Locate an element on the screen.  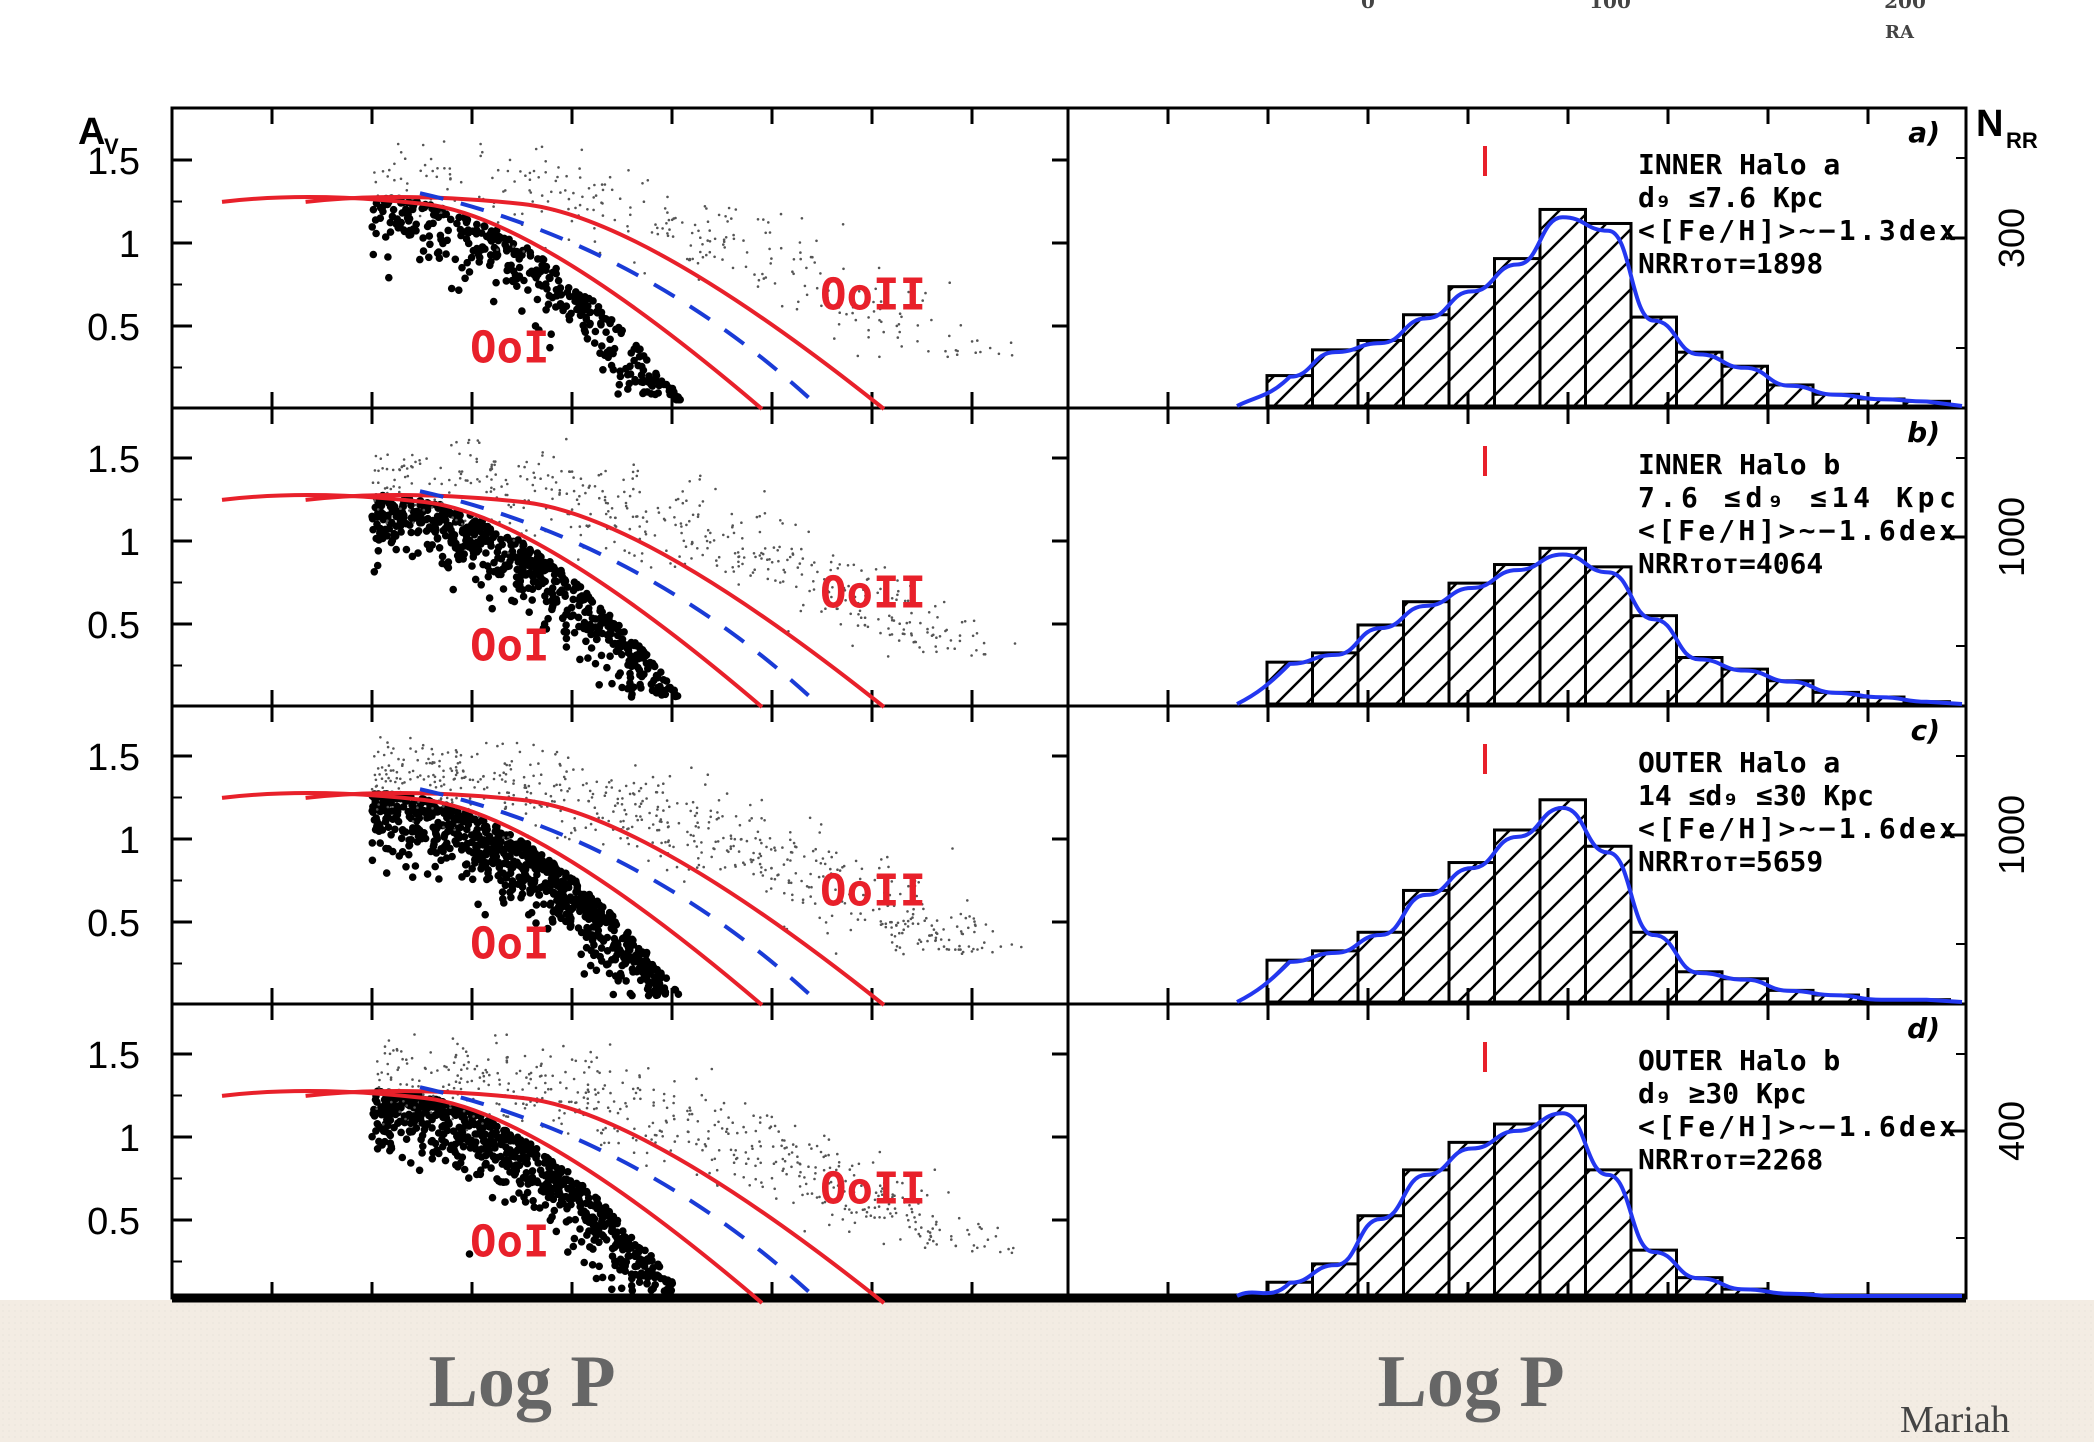
panel-info-line: INNER Halo b is located at coordinates (1739, 464).